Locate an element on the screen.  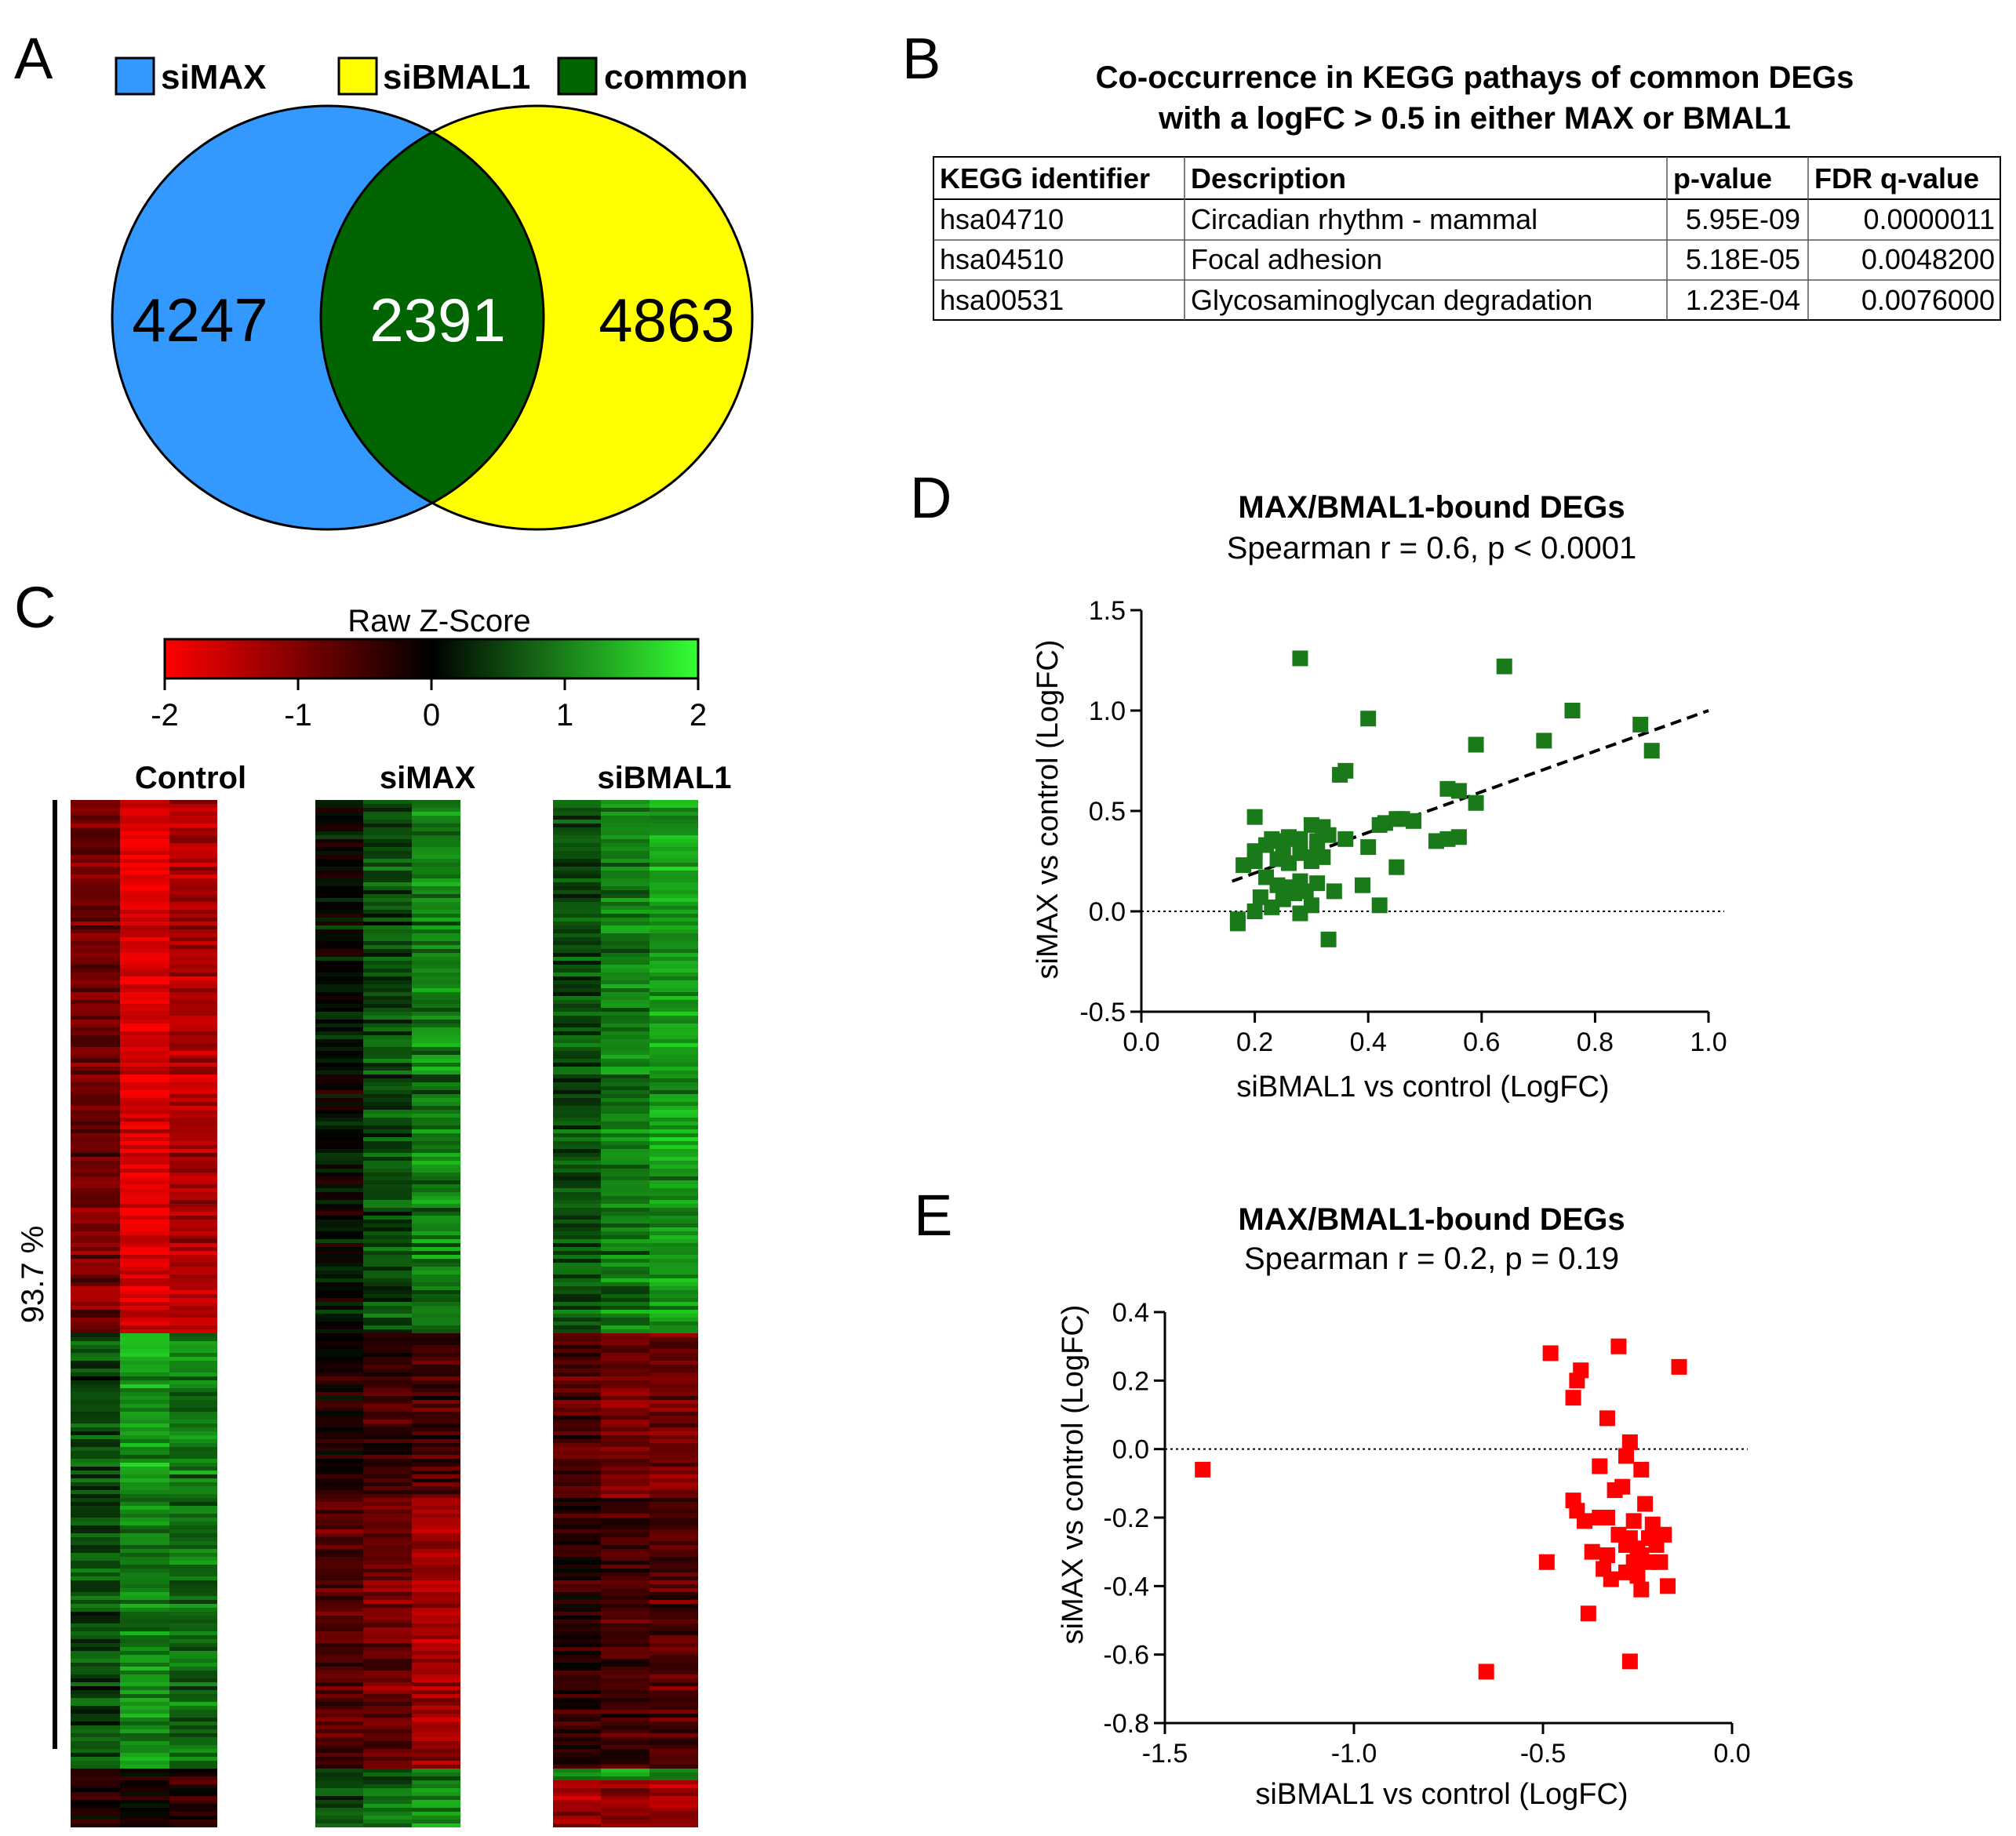
legend-label-sibmal1: siBMAL1 is located at coordinates (456, 77).